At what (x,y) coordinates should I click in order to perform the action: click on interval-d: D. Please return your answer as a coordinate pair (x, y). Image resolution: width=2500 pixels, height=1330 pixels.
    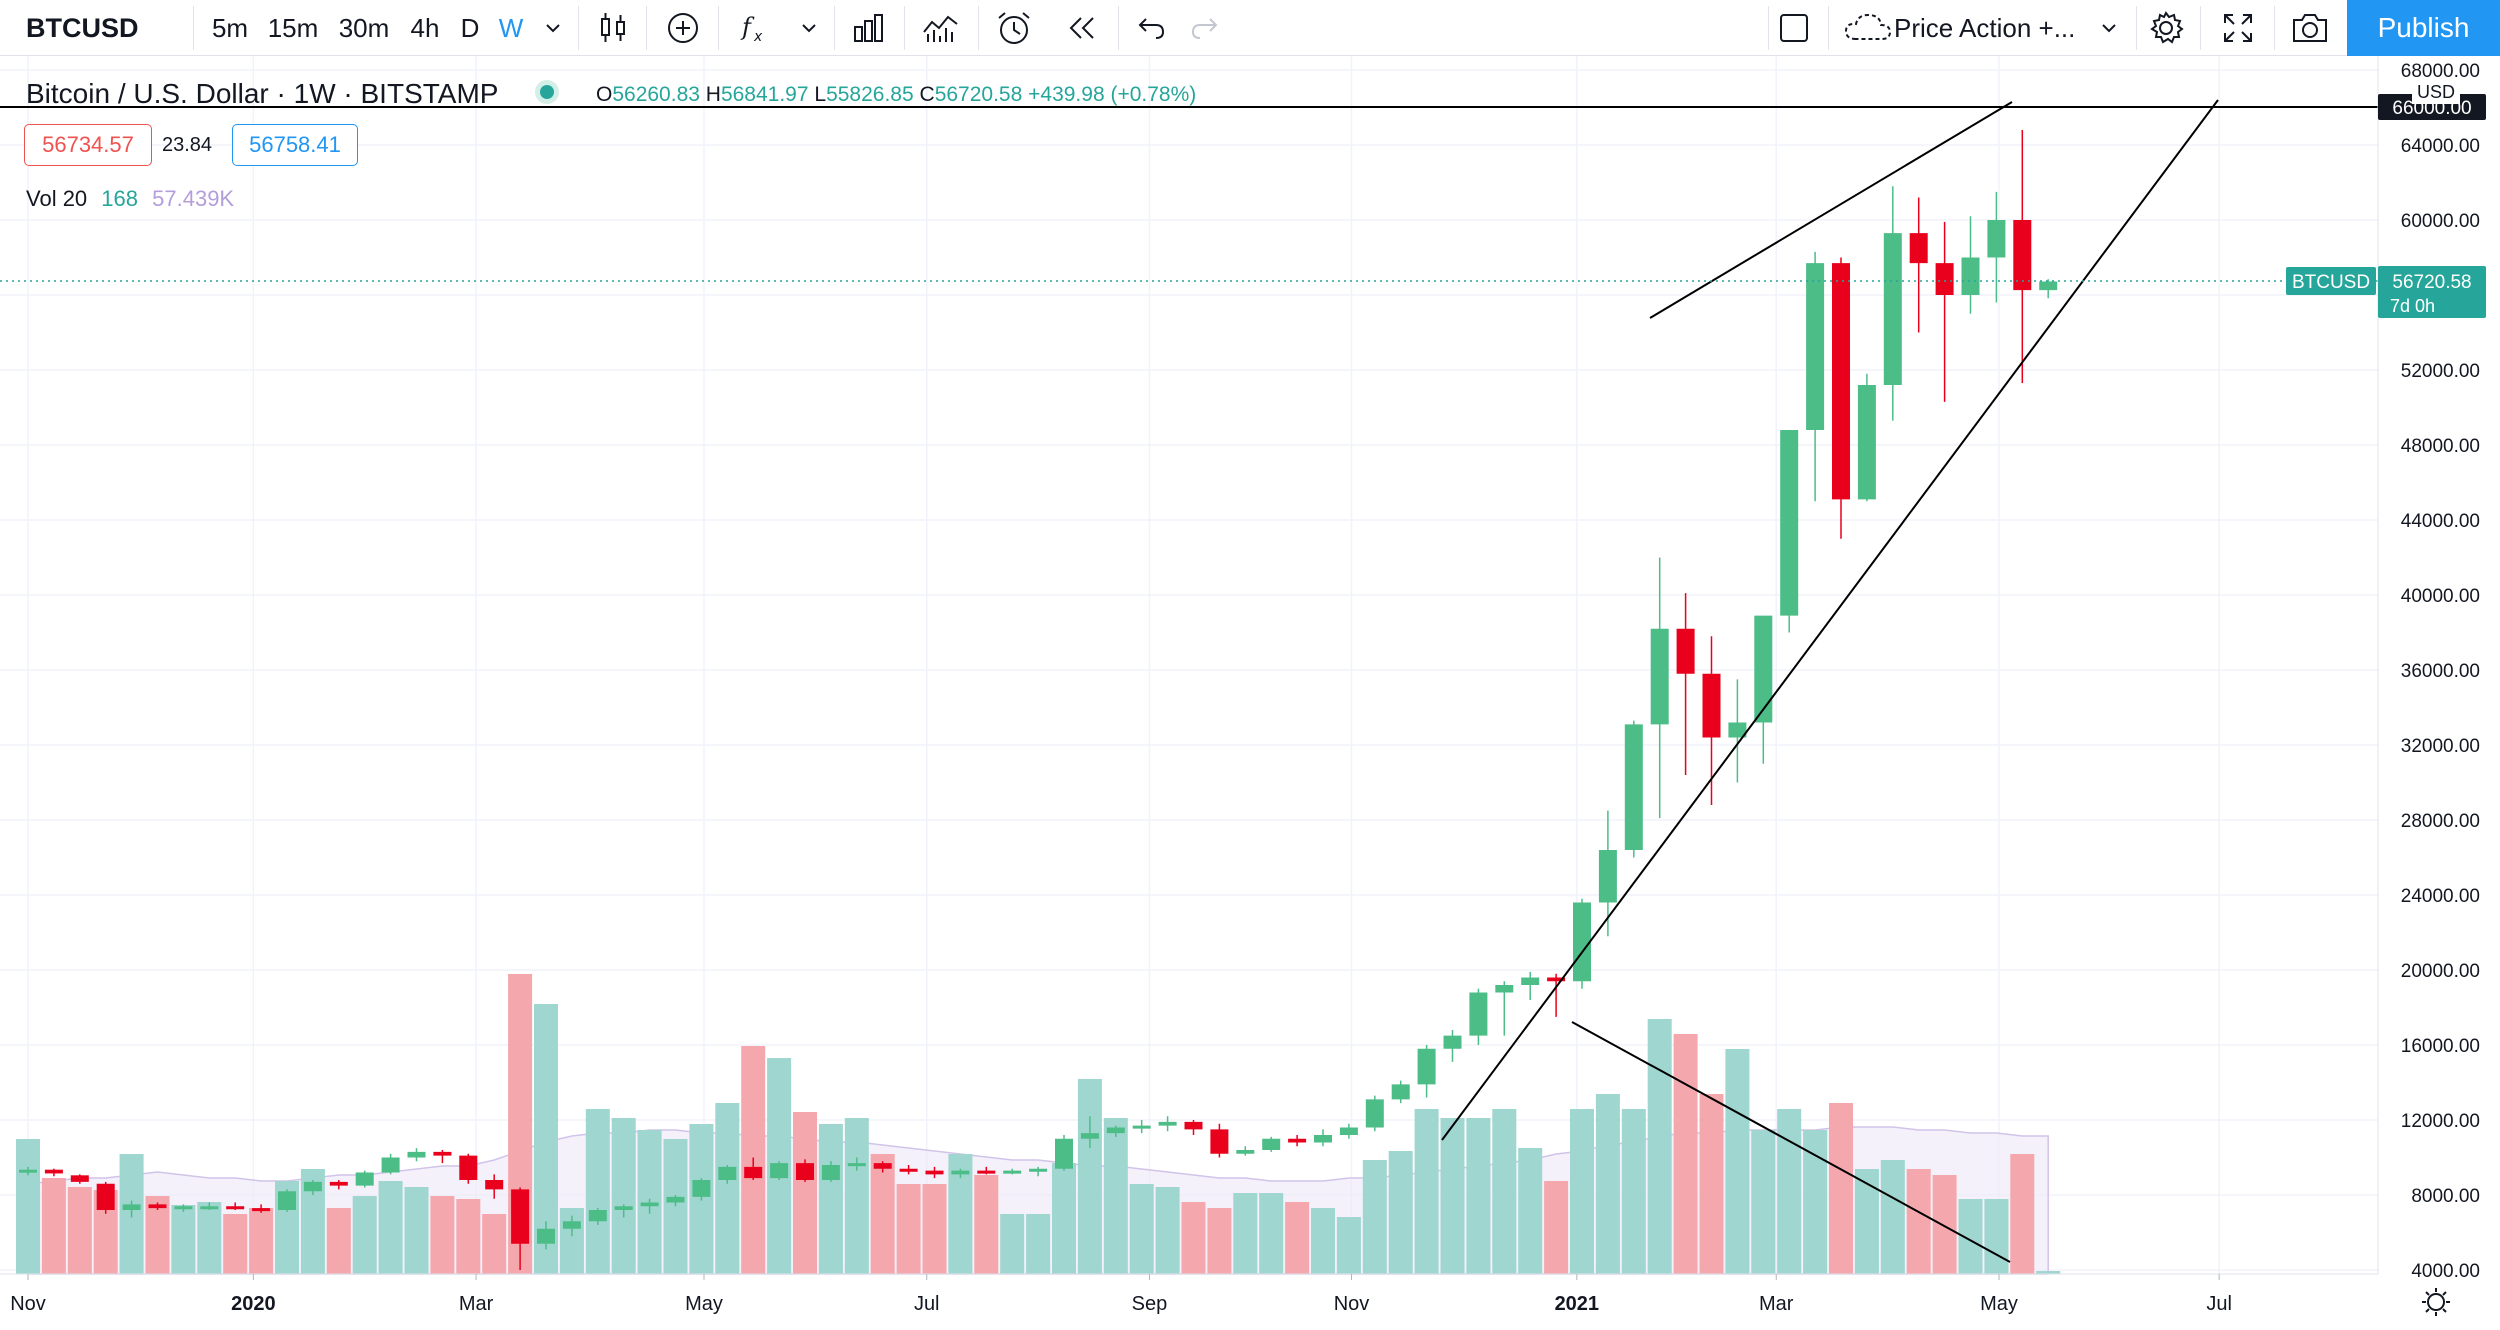
    Looking at the image, I should click on (470, 27).